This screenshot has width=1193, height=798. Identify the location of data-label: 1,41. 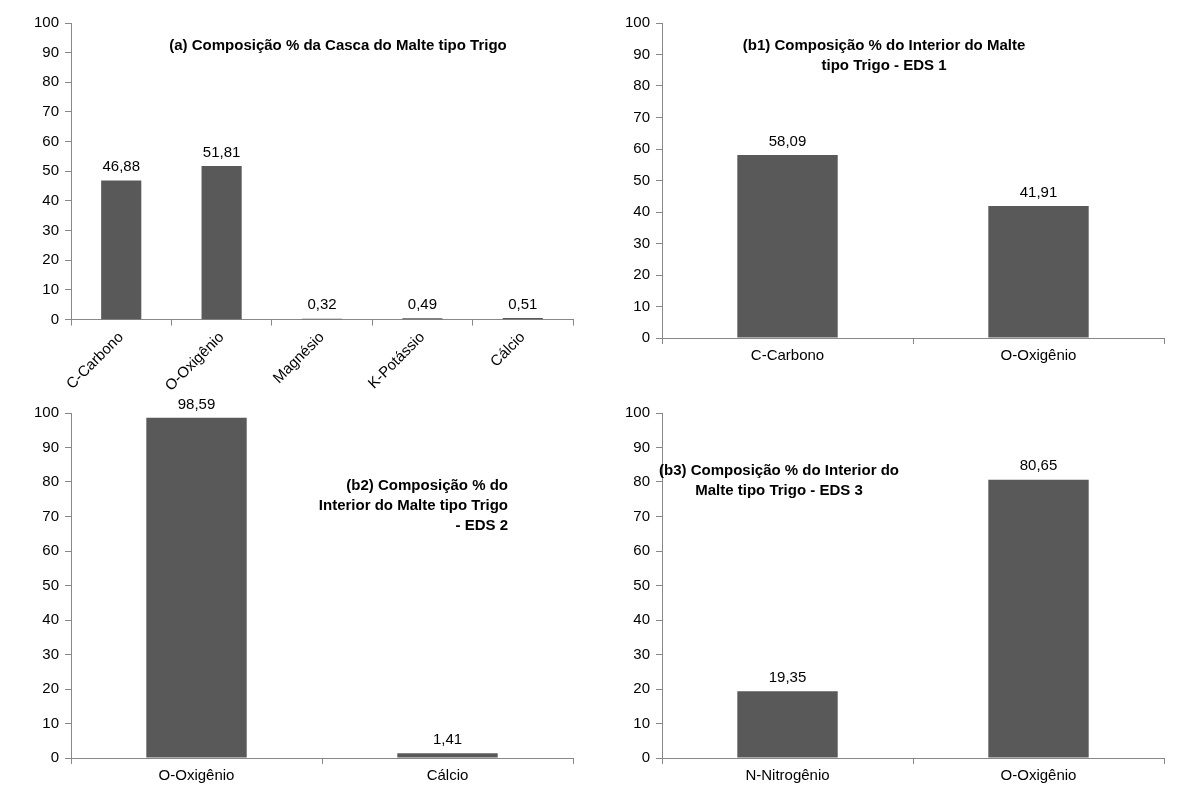
(447, 738).